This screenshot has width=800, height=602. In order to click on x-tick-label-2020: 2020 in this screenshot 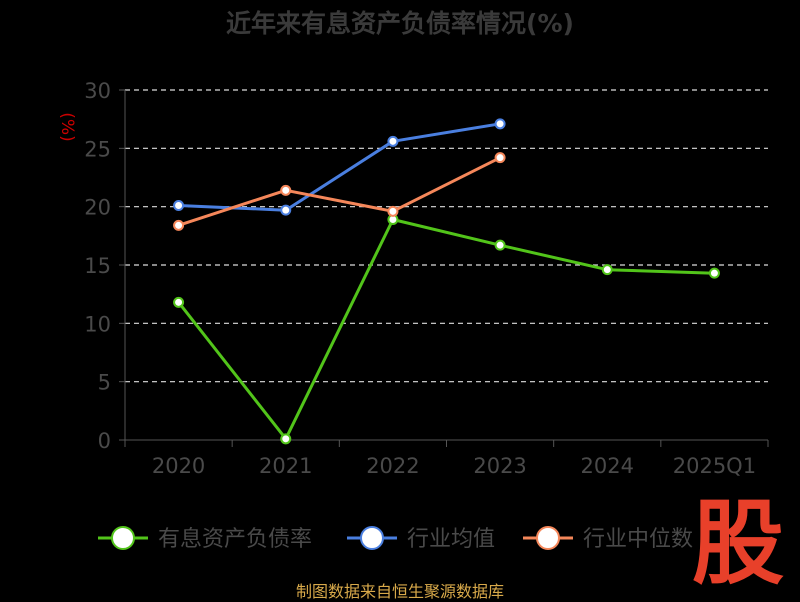, I will do `click(178, 466)`.